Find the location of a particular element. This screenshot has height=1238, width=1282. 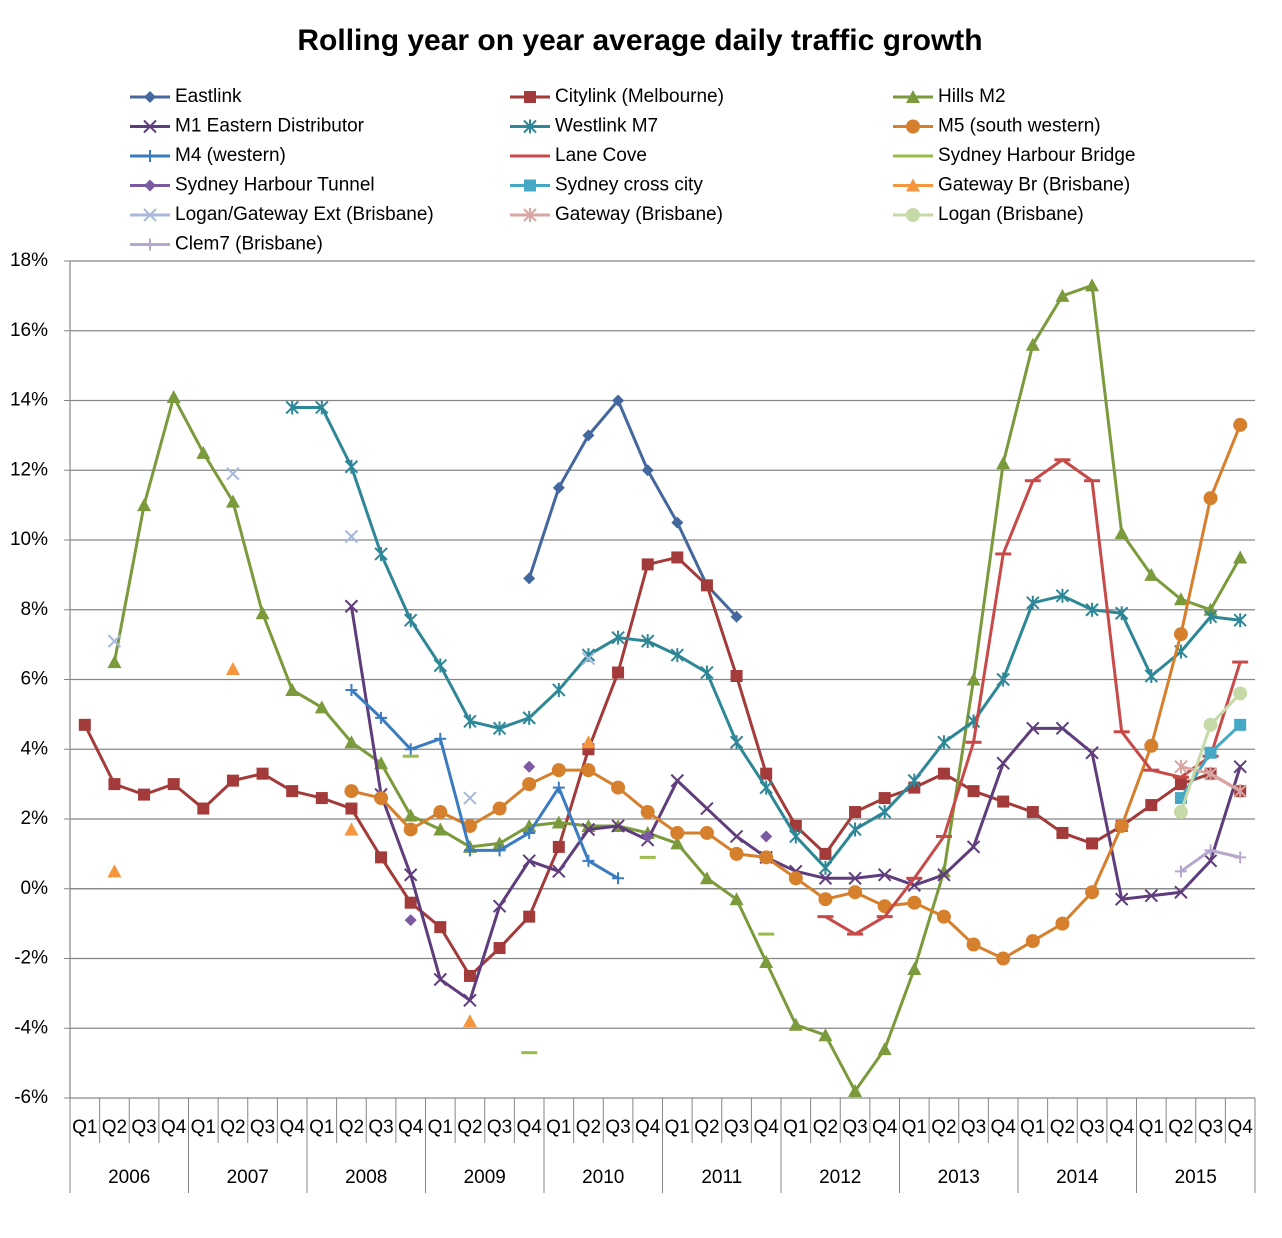

y-tick-label: 12% is located at coordinates (29, 469).